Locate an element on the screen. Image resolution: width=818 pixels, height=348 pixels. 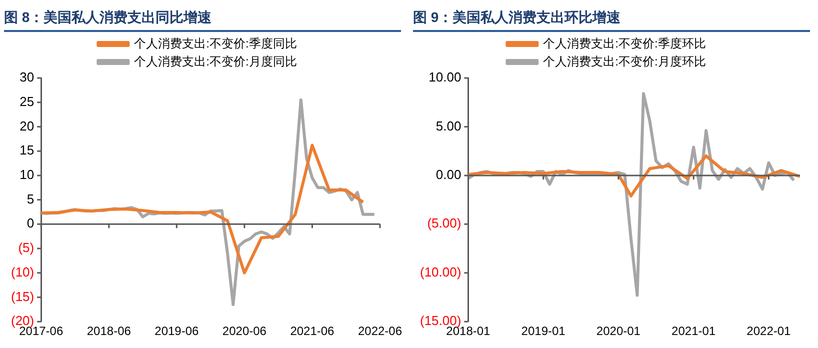
y-tick-label: (5) is located at coordinates (26, 248).